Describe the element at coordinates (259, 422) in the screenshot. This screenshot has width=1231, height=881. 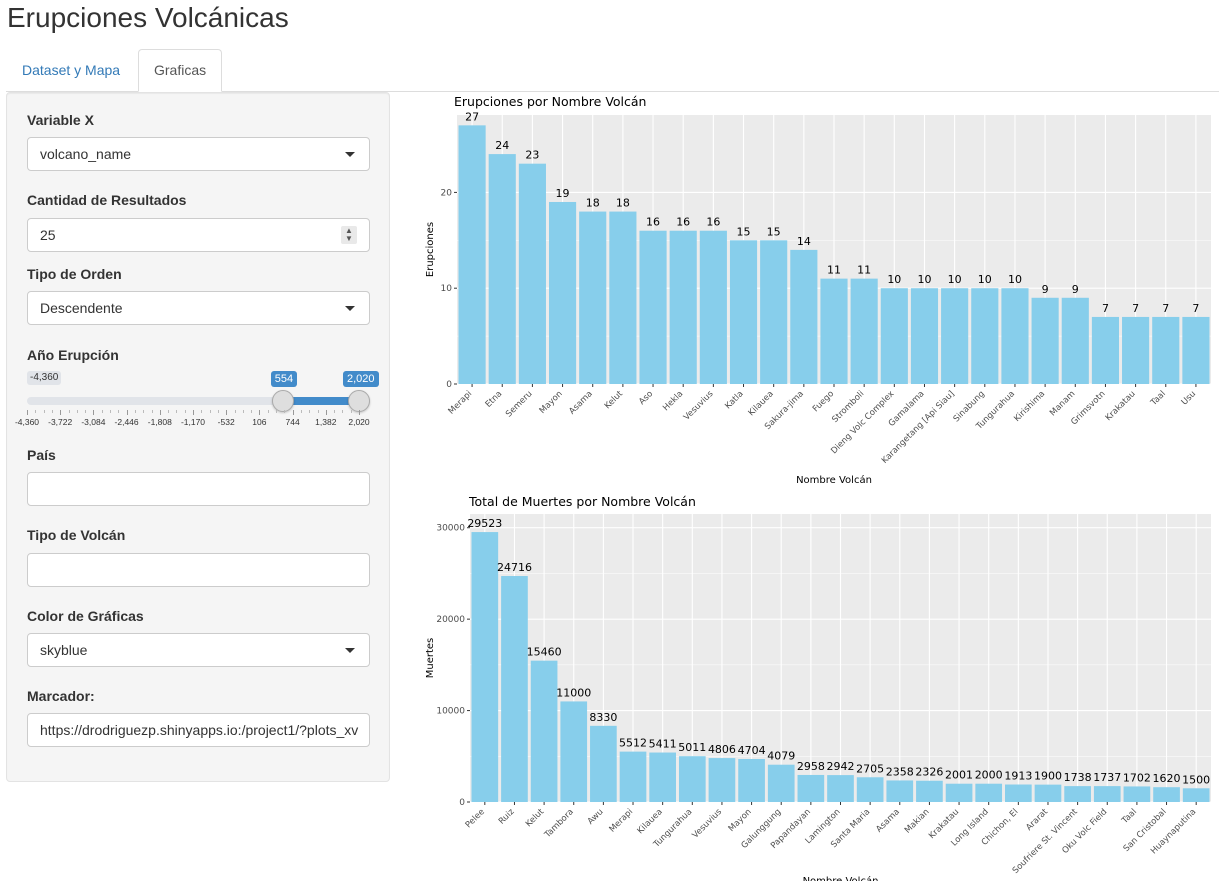
I see `slider-grid-label: 106` at that location.